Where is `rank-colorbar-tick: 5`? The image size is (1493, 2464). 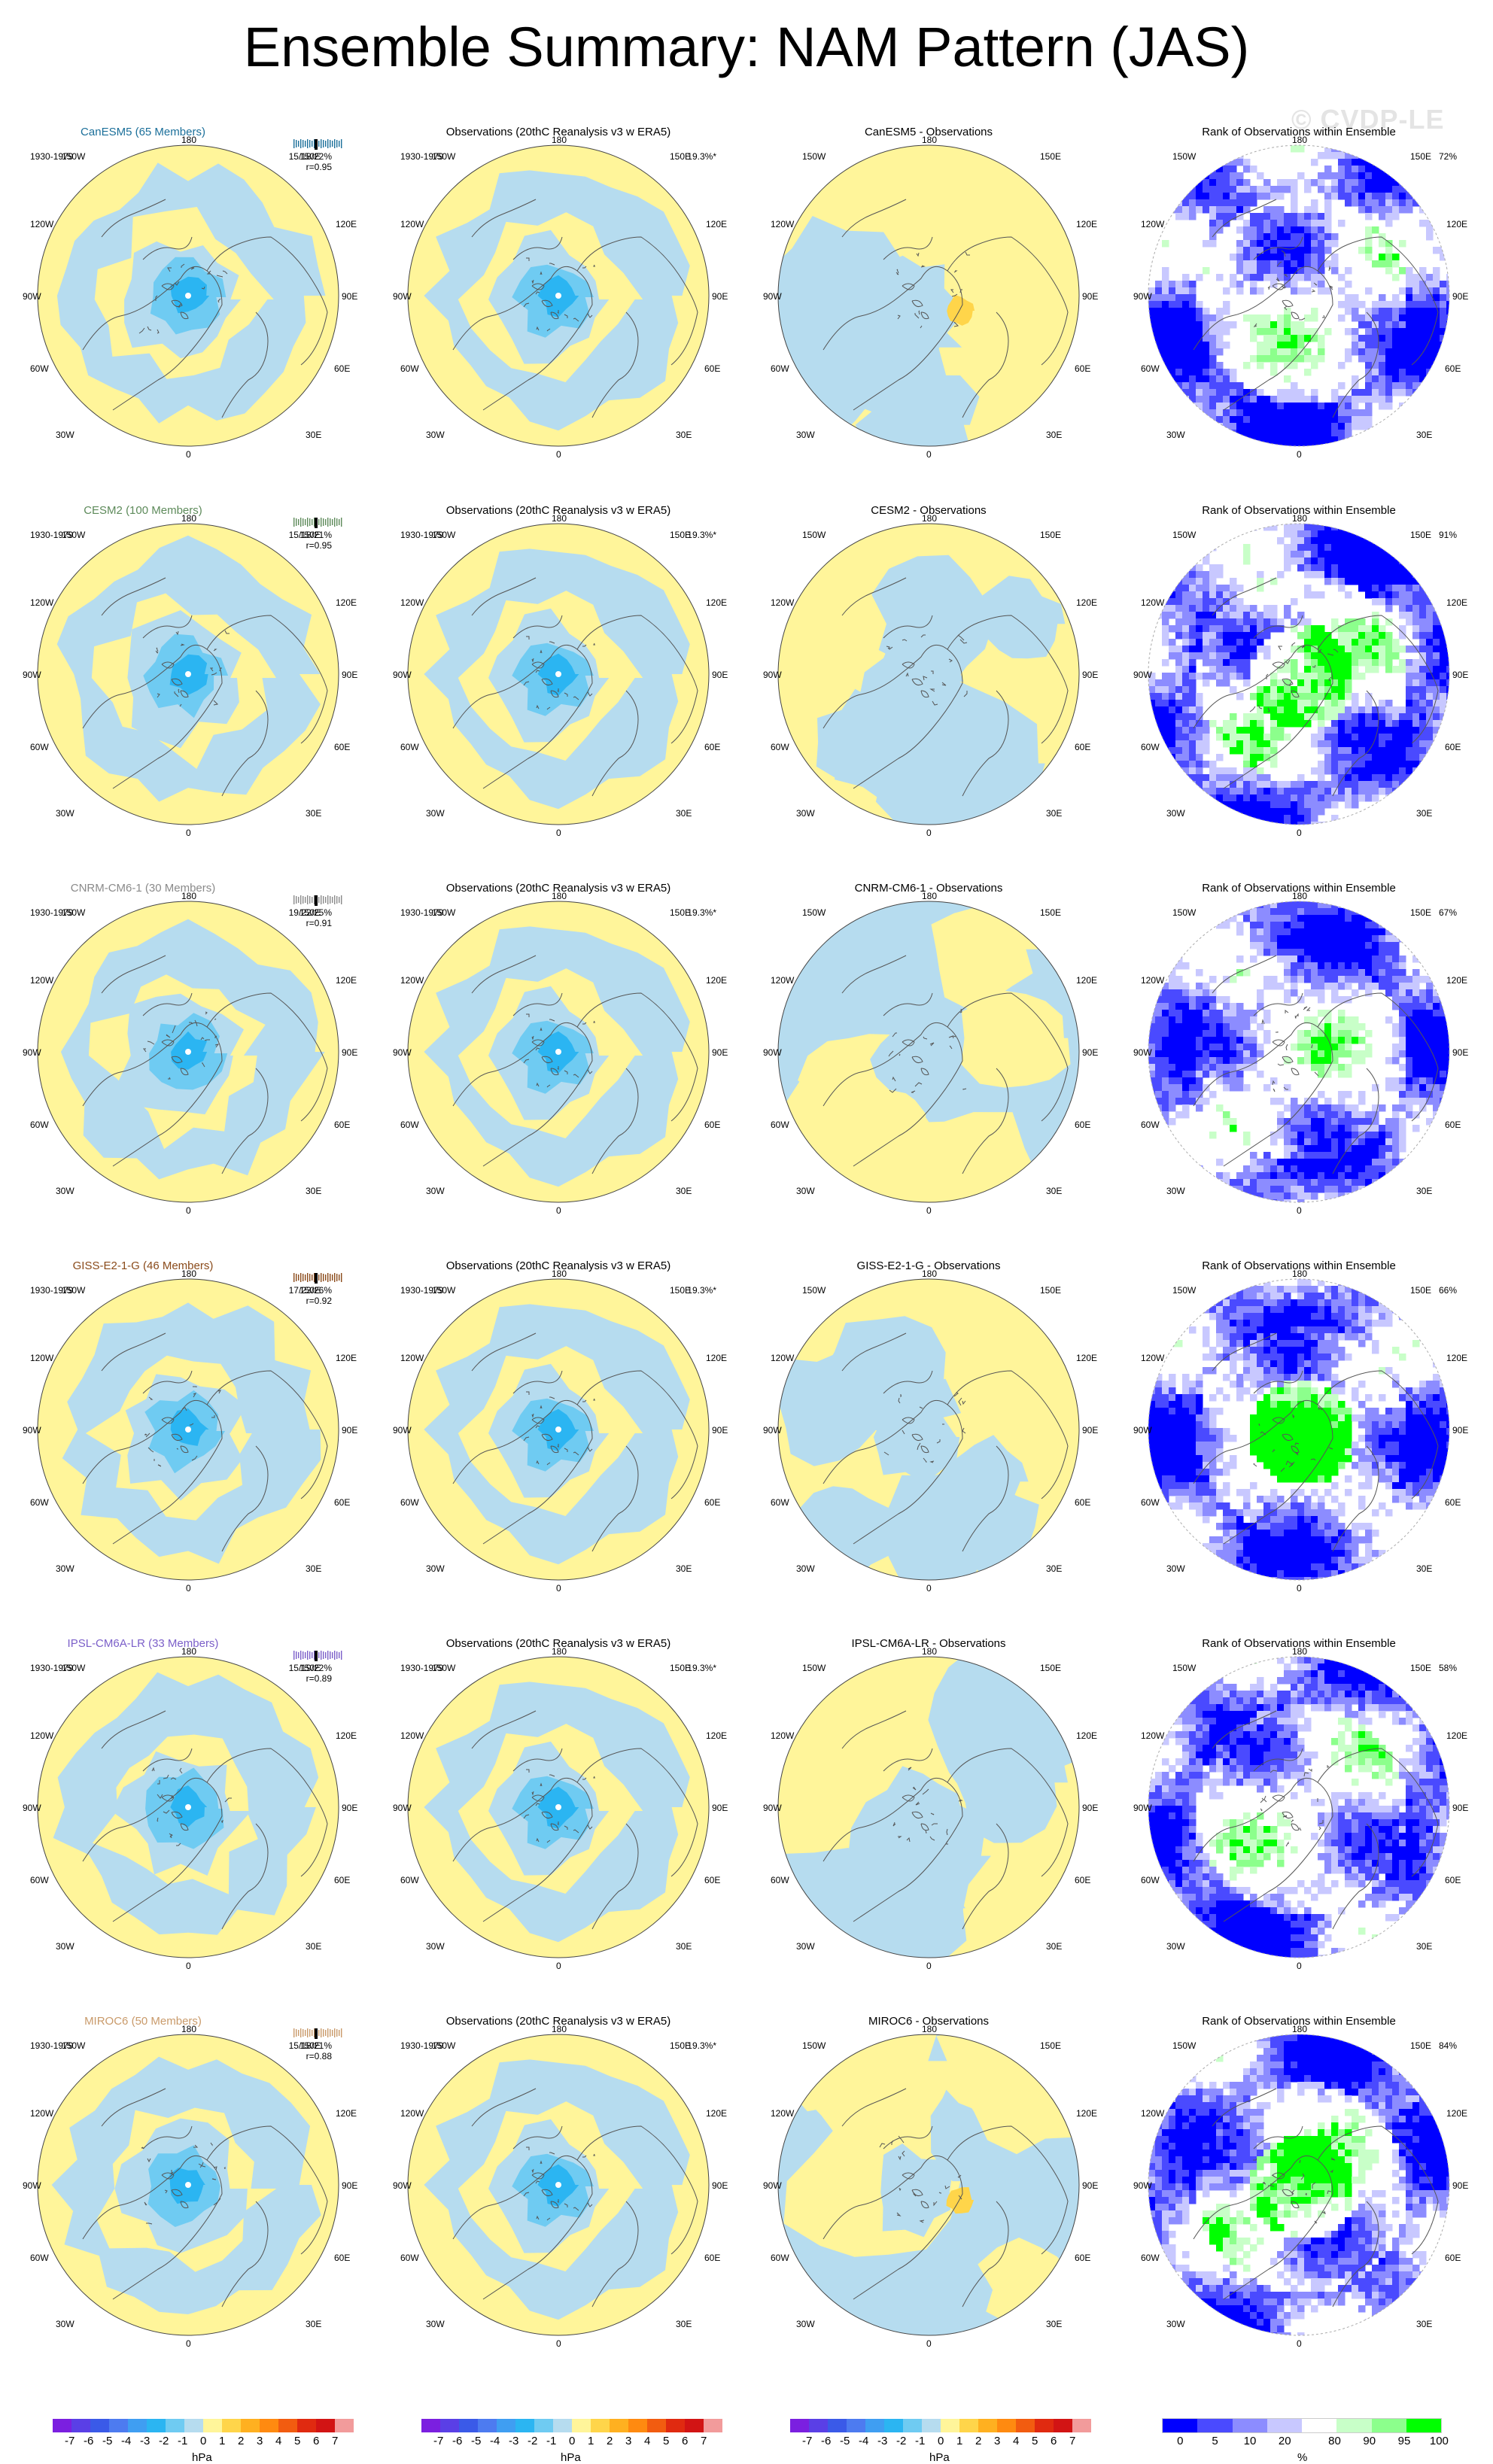
rank-colorbar-tick: 5 is located at coordinates (1215, 2441).